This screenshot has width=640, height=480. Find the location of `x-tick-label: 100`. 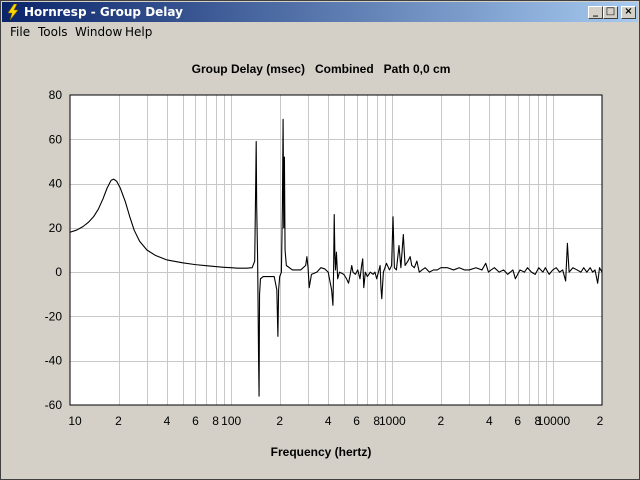

x-tick-label: 100 is located at coordinates (231, 421).